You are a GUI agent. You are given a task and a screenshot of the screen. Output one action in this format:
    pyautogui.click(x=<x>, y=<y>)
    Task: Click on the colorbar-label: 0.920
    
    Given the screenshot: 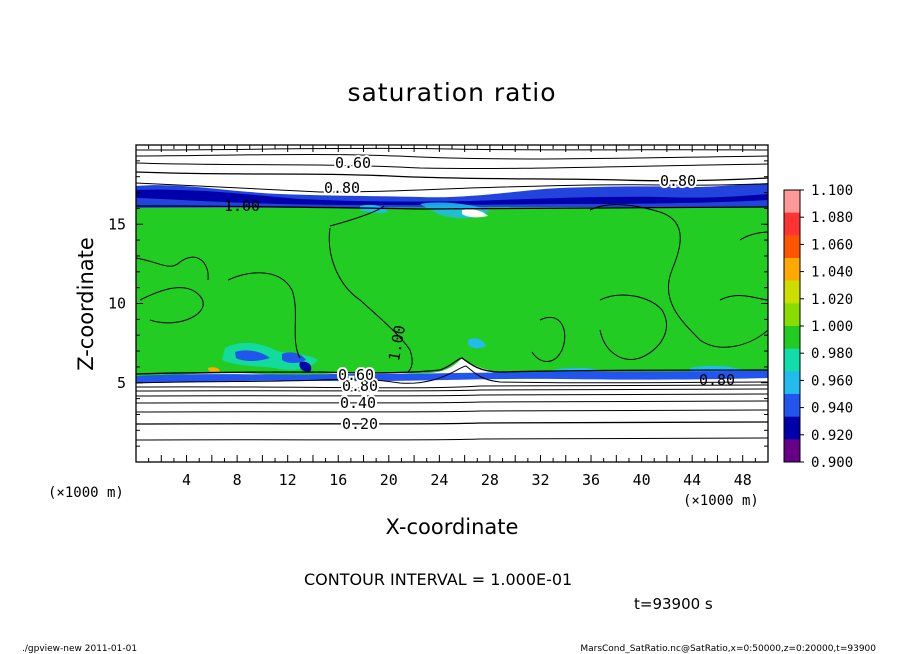 What is the action you would take?
    pyautogui.click(x=832, y=436)
    